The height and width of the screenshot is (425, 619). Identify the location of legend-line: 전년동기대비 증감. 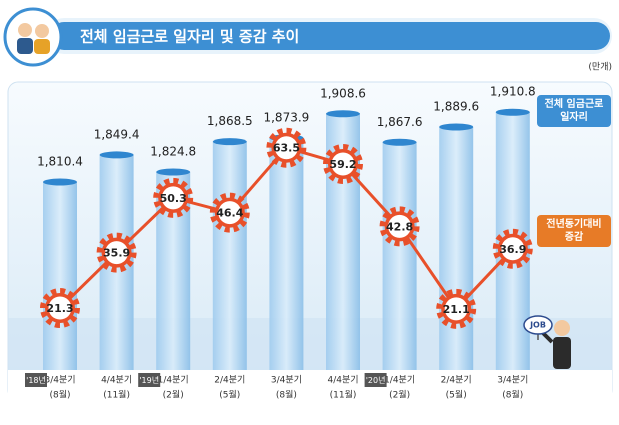
(574, 231).